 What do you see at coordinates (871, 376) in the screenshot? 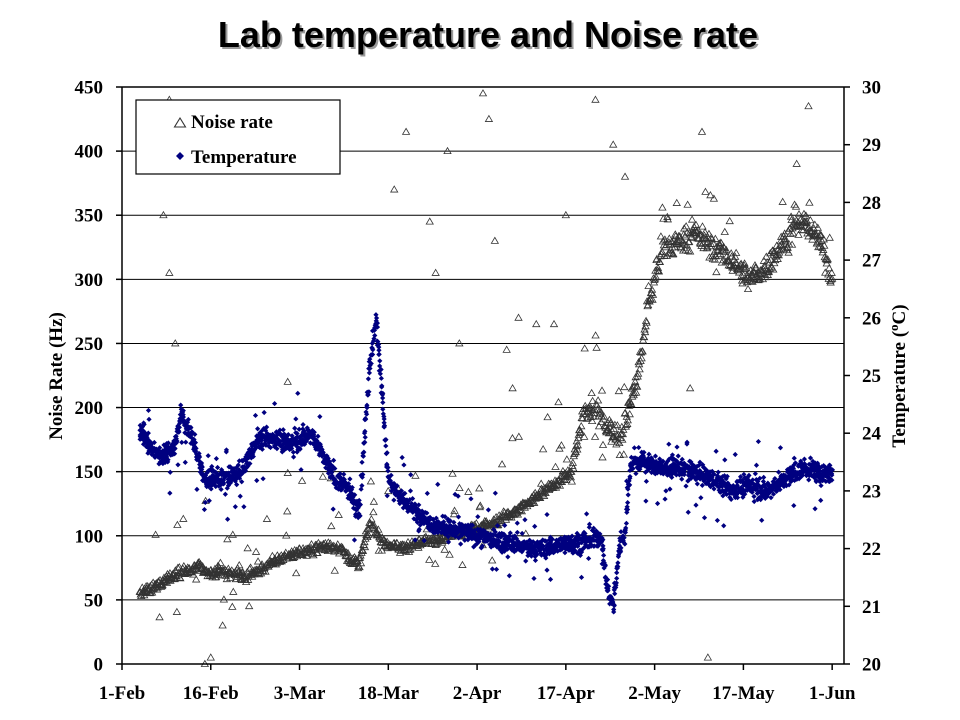
I see `y-right-tick-label: 25` at bounding box center [871, 376].